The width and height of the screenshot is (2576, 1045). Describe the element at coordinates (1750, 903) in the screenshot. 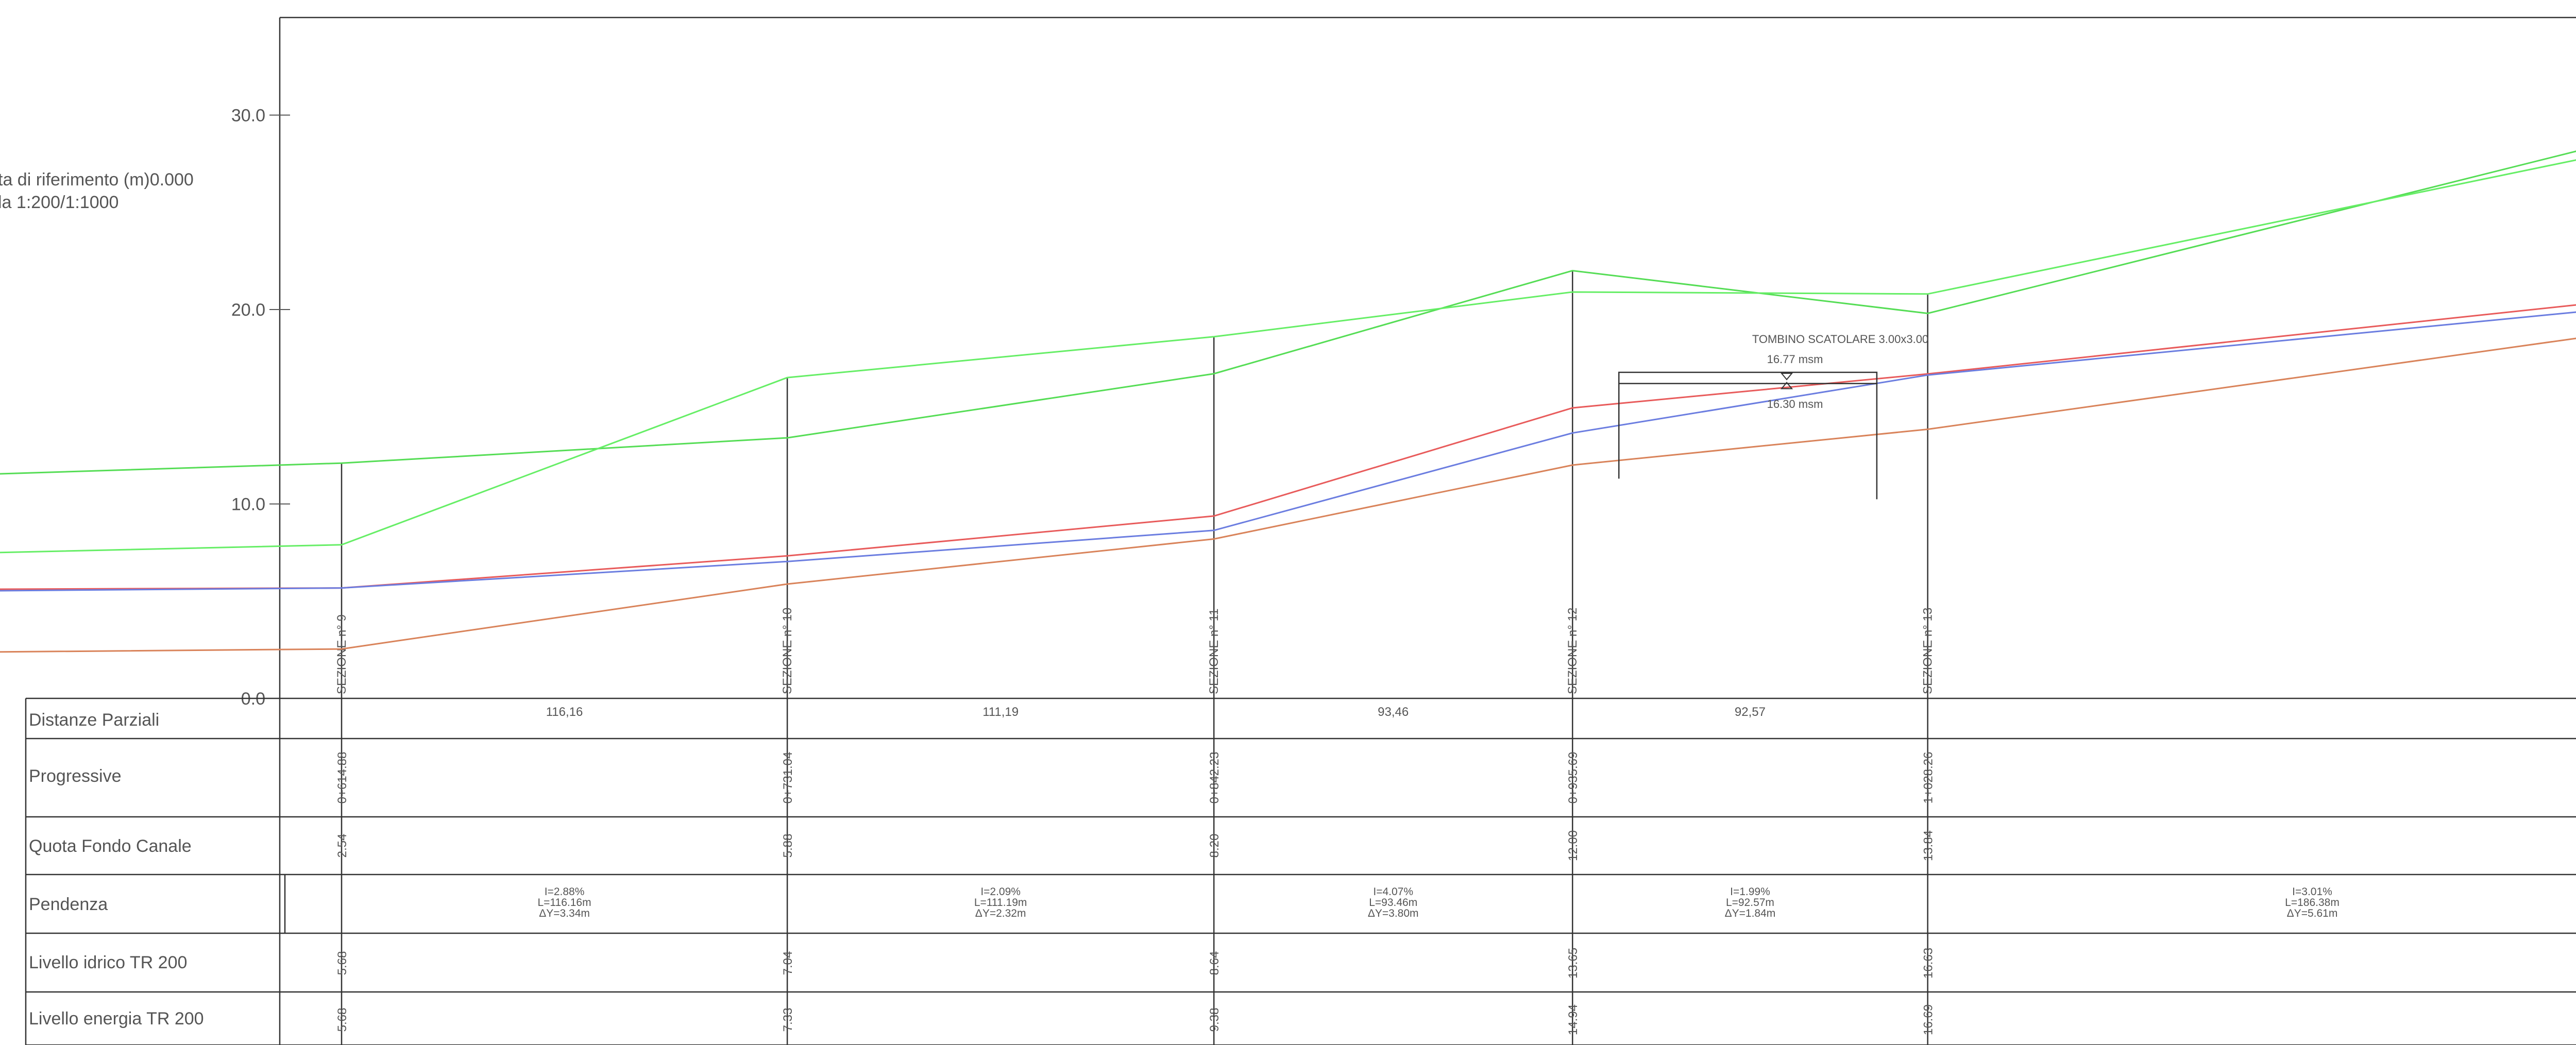

I see `slope-value: L=92.57m` at that location.